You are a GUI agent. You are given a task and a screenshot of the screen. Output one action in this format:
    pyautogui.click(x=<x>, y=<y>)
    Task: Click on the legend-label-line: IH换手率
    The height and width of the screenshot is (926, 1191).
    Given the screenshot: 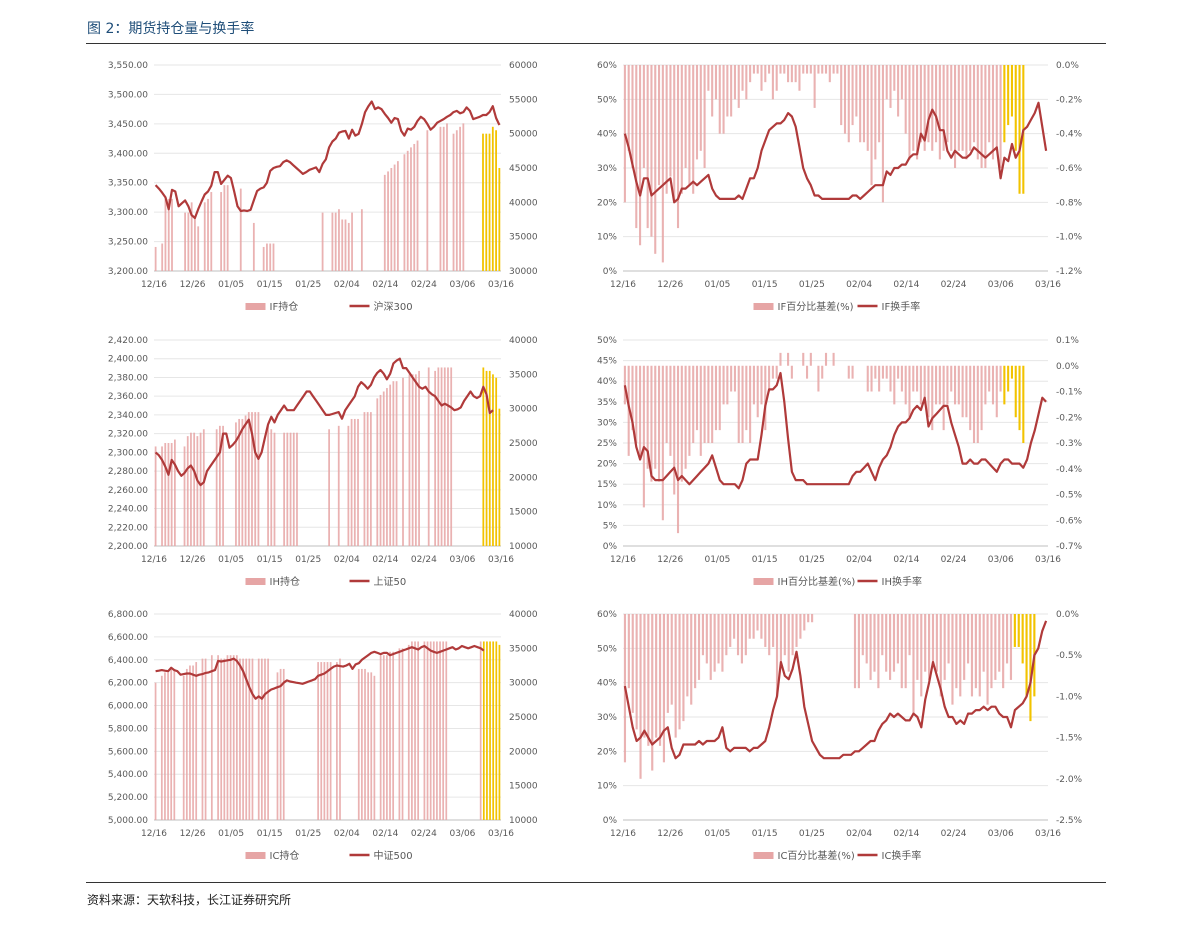 What is the action you would take?
    pyautogui.click(x=902, y=581)
    